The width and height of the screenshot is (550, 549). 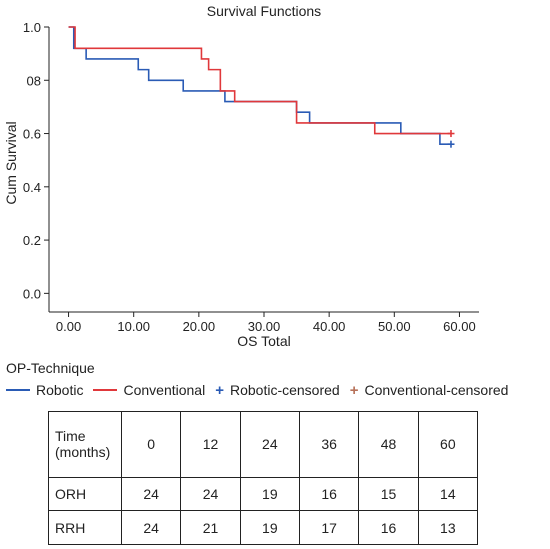 What do you see at coordinates (11, 162) in the screenshot?
I see `y-axis-label: Cum Survival` at bounding box center [11, 162].